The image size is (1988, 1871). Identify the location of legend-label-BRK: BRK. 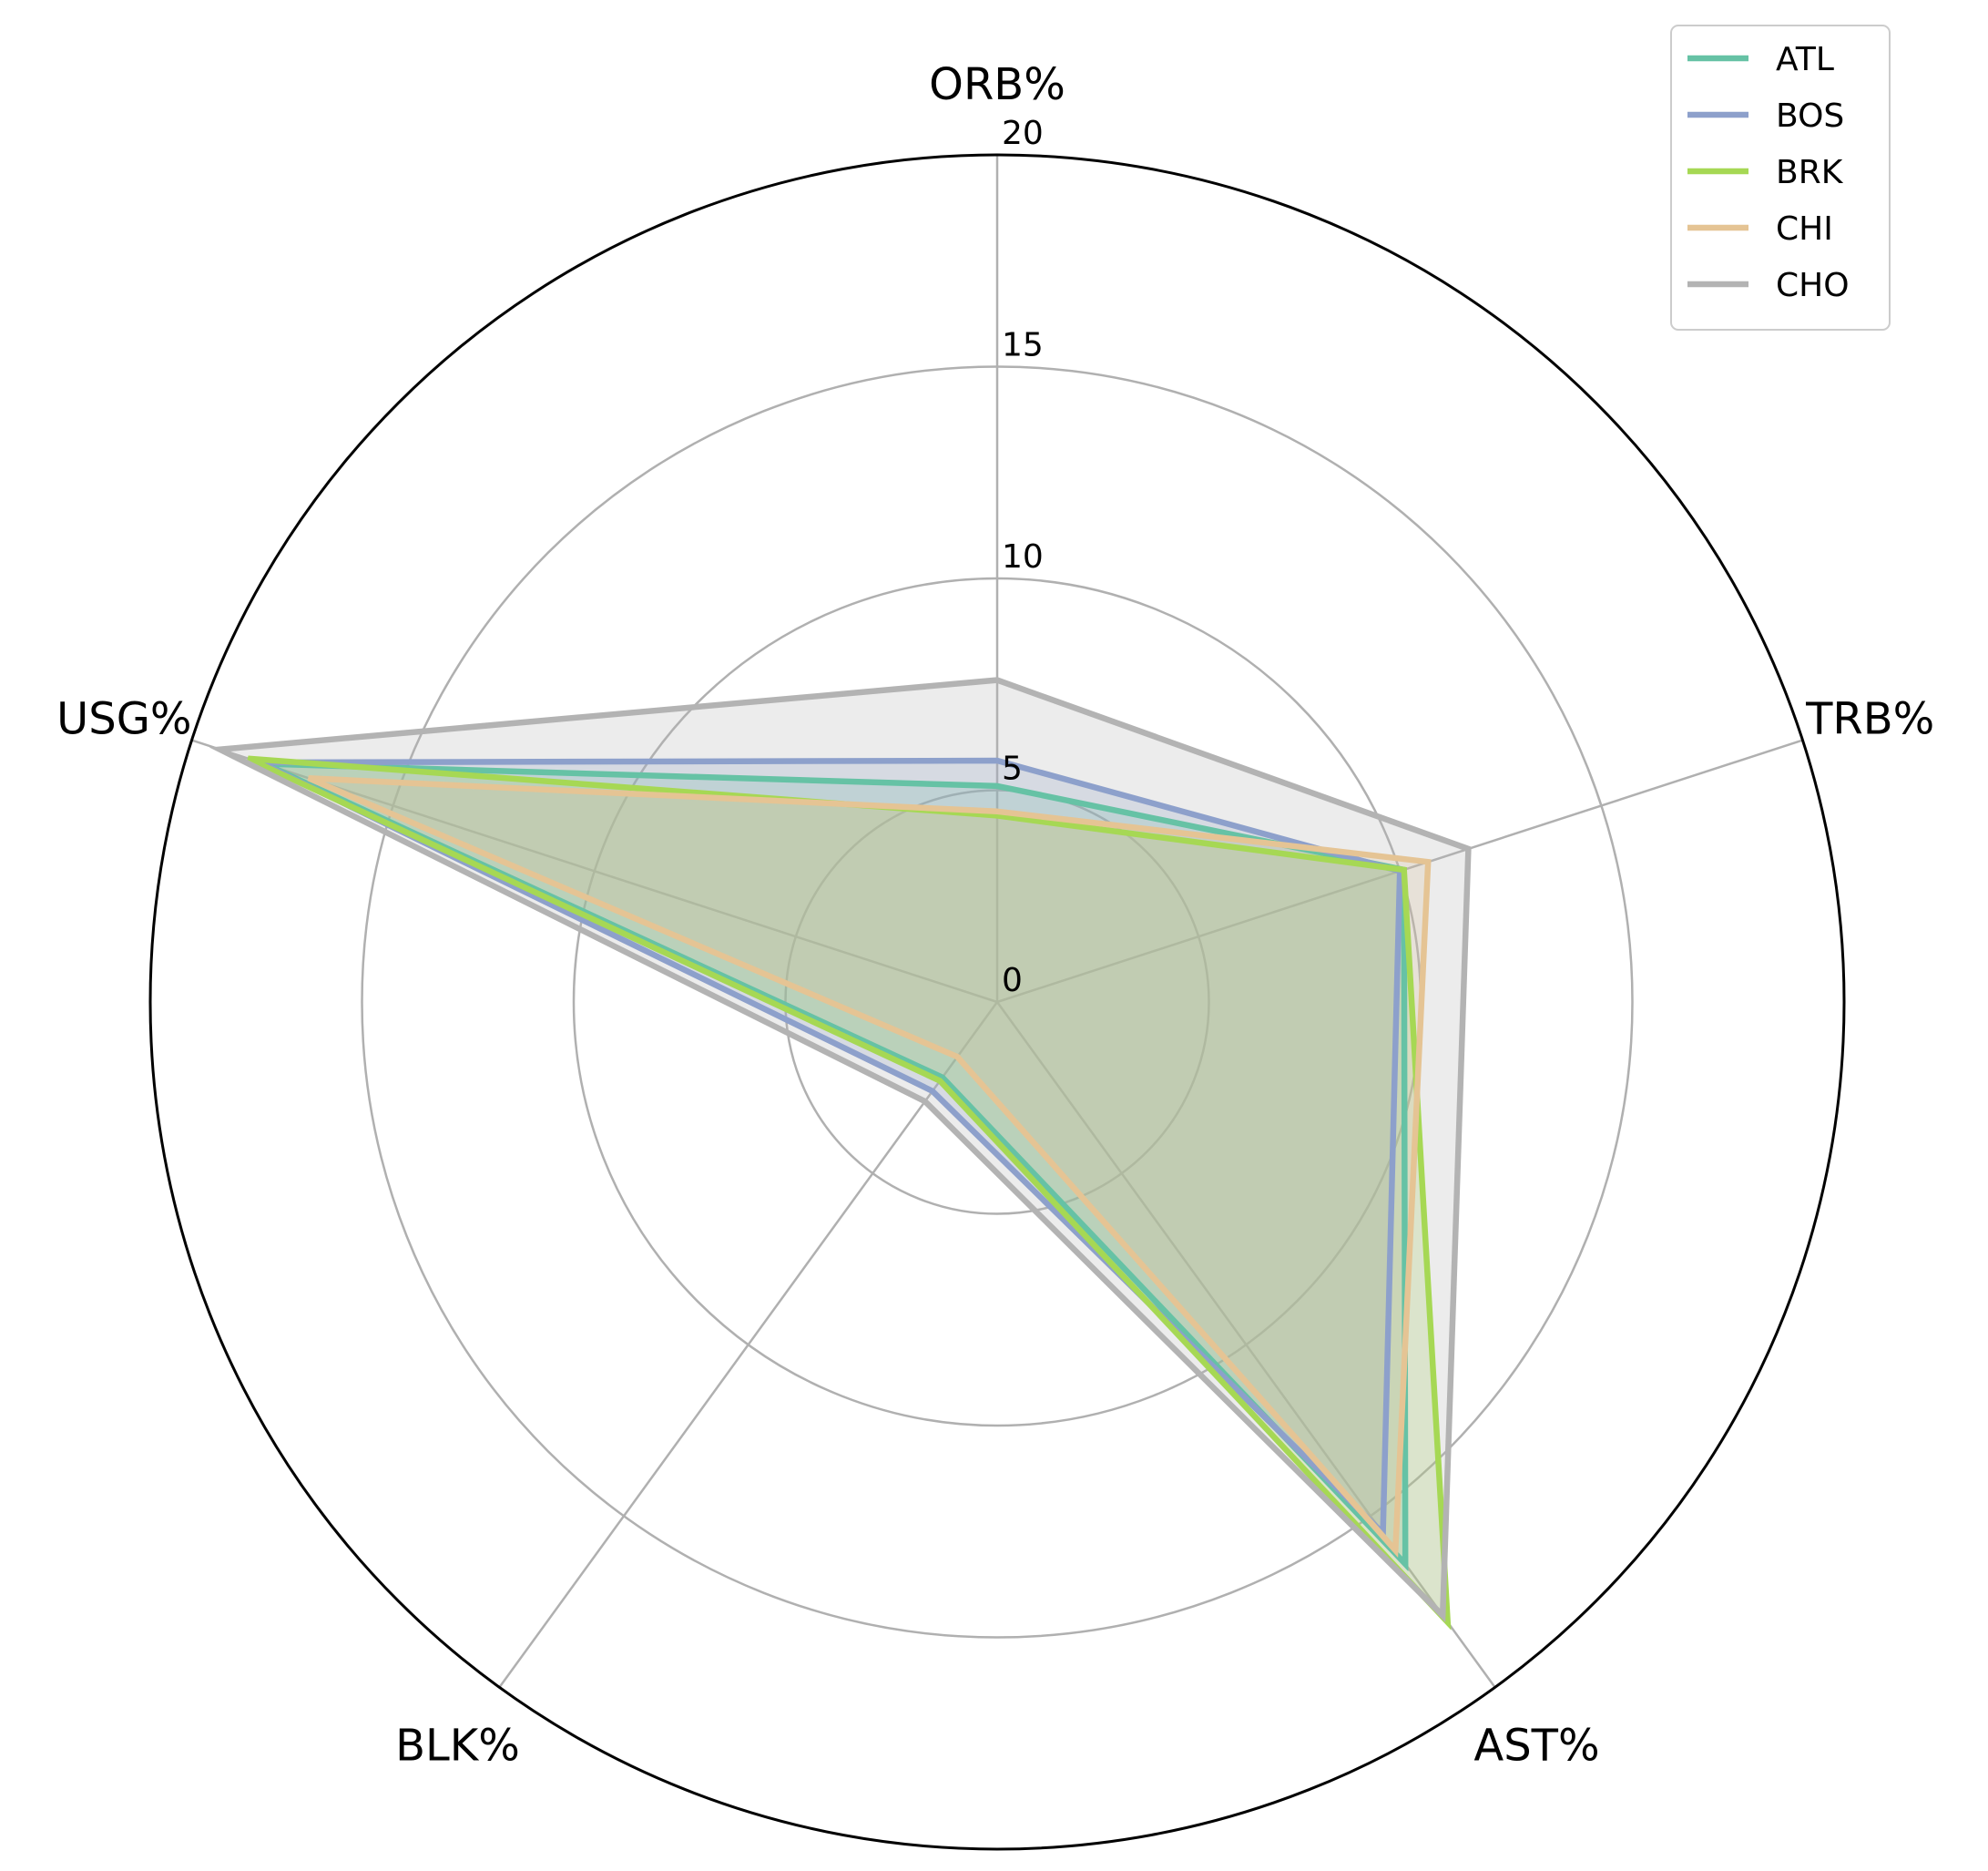
(1810, 173).